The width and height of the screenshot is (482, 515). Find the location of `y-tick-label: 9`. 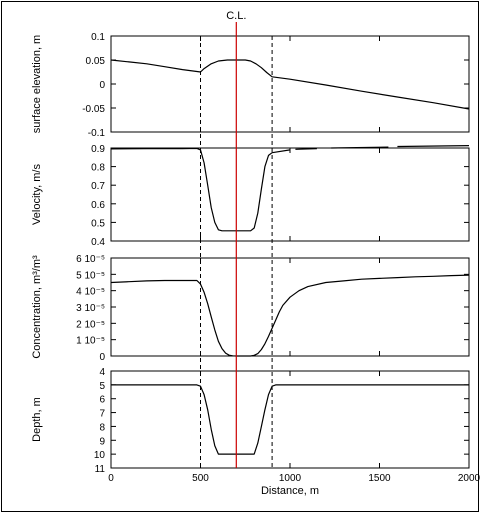

y-tick-label: 9 is located at coordinates (102, 441).